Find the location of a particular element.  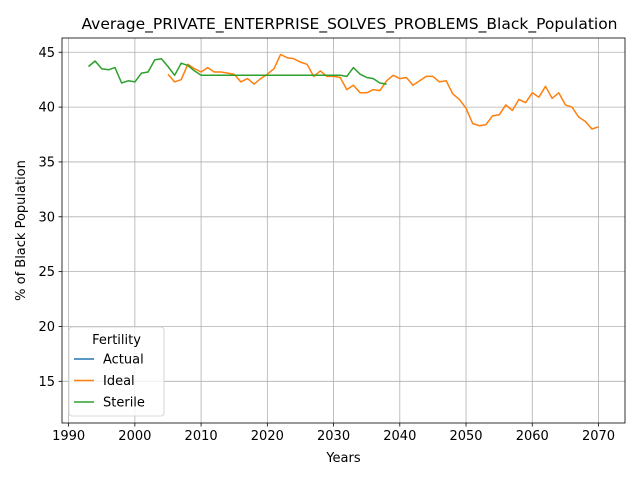

x-axis-ticks: 1990 2000 2010 2020 2030 2040 2050 2060 2070 is located at coordinates (333, 433).